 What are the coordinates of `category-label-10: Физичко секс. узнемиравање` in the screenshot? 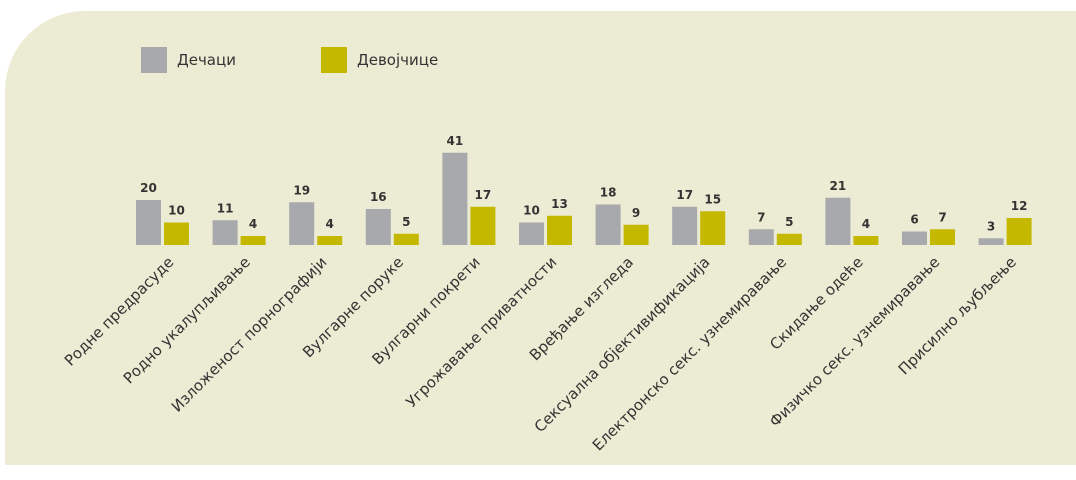 It's located at (854, 341).